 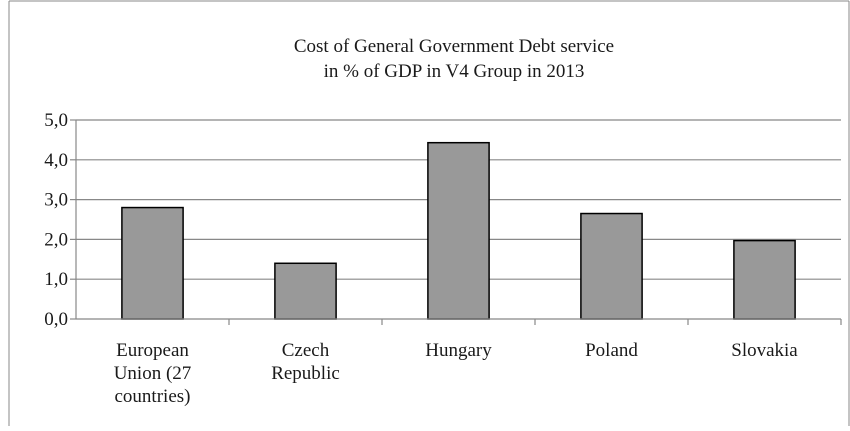 I want to click on y-tick-label: 4,0, so click(x=56, y=160).